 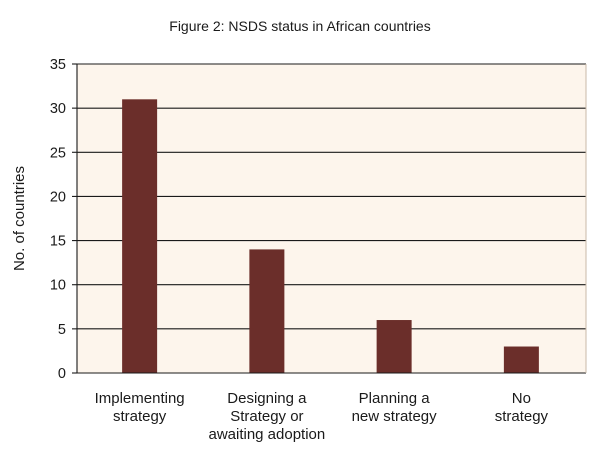 What do you see at coordinates (58, 242) in the screenshot?
I see `y-tick-label-15: 15` at bounding box center [58, 242].